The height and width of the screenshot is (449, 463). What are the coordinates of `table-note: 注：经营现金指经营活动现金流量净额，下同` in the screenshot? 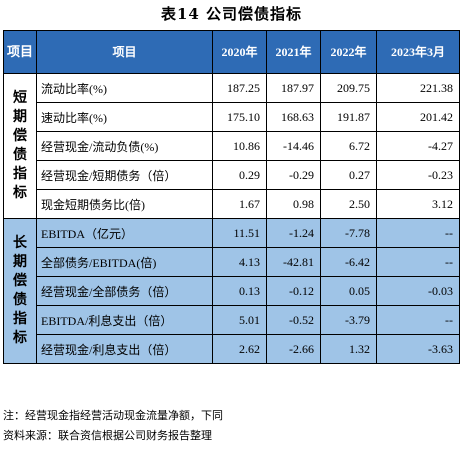 It's located at (113, 415).